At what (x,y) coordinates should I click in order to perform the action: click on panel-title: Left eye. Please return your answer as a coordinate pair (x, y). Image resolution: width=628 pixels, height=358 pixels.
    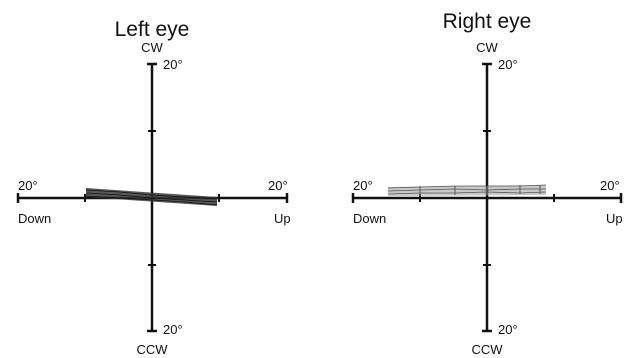
    Looking at the image, I should click on (152, 29).